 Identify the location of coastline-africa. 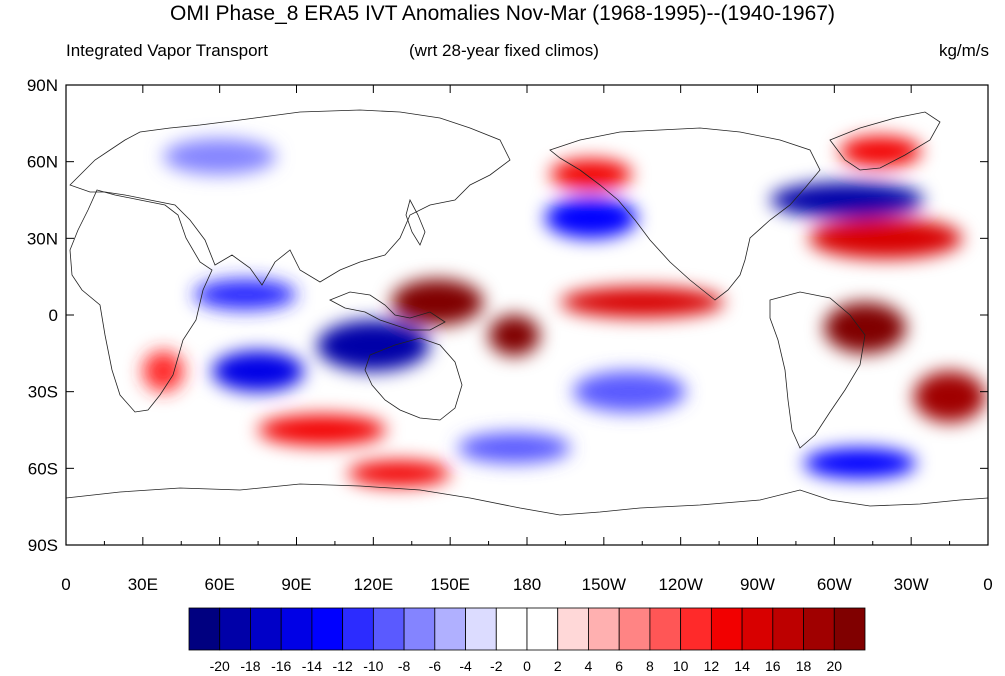
(141, 301).